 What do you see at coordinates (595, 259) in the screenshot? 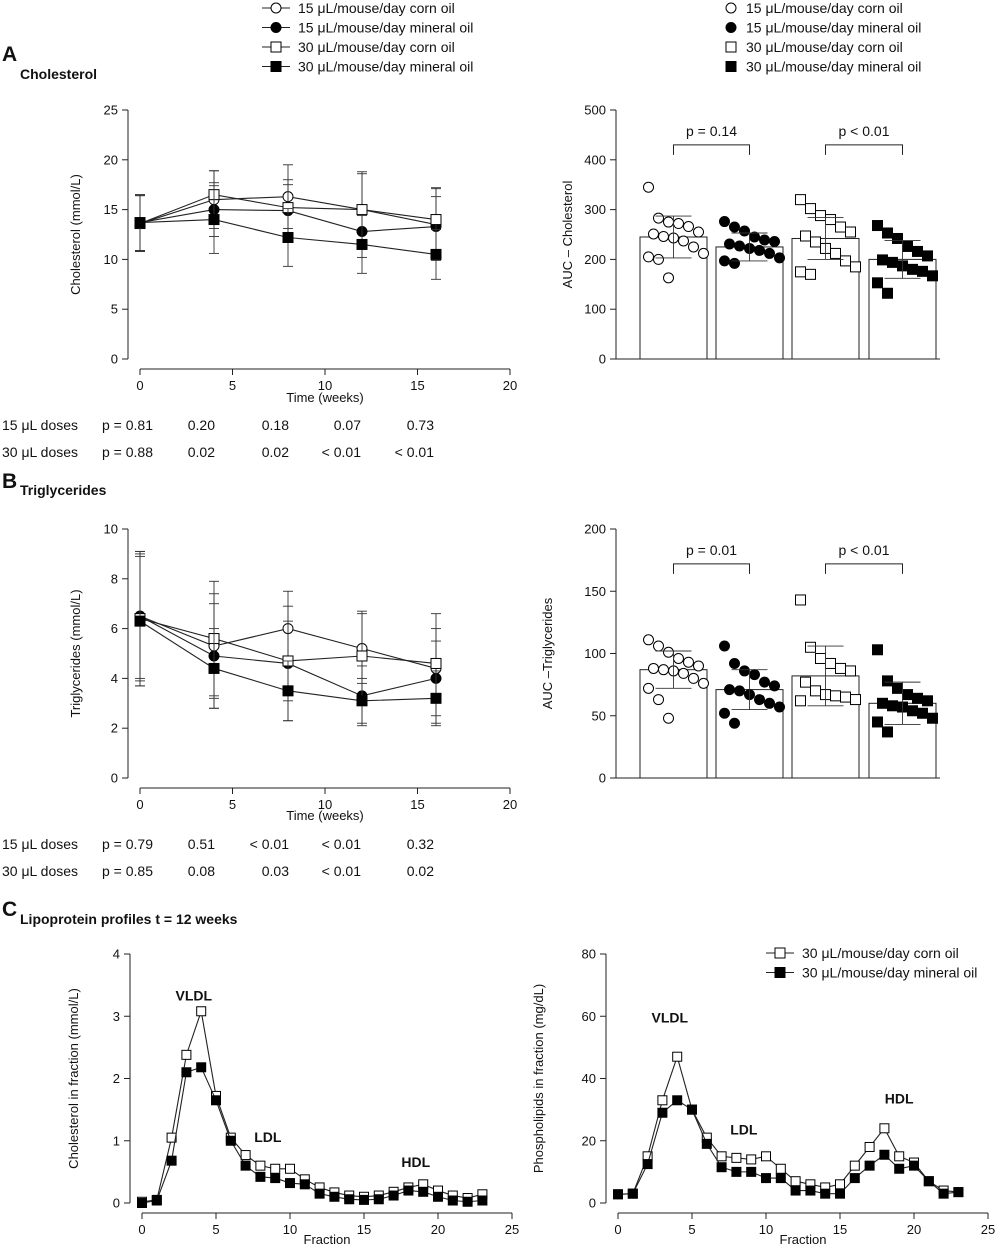
I see `y-tick-label: 200` at bounding box center [595, 259].